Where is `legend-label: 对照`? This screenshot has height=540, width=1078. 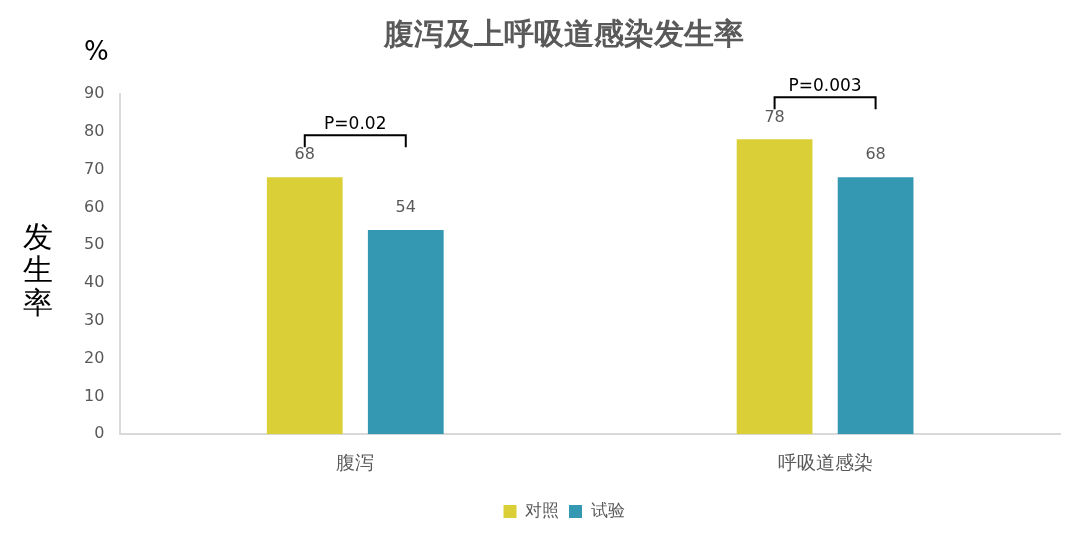
legend-label: 对照 is located at coordinates (542, 509).